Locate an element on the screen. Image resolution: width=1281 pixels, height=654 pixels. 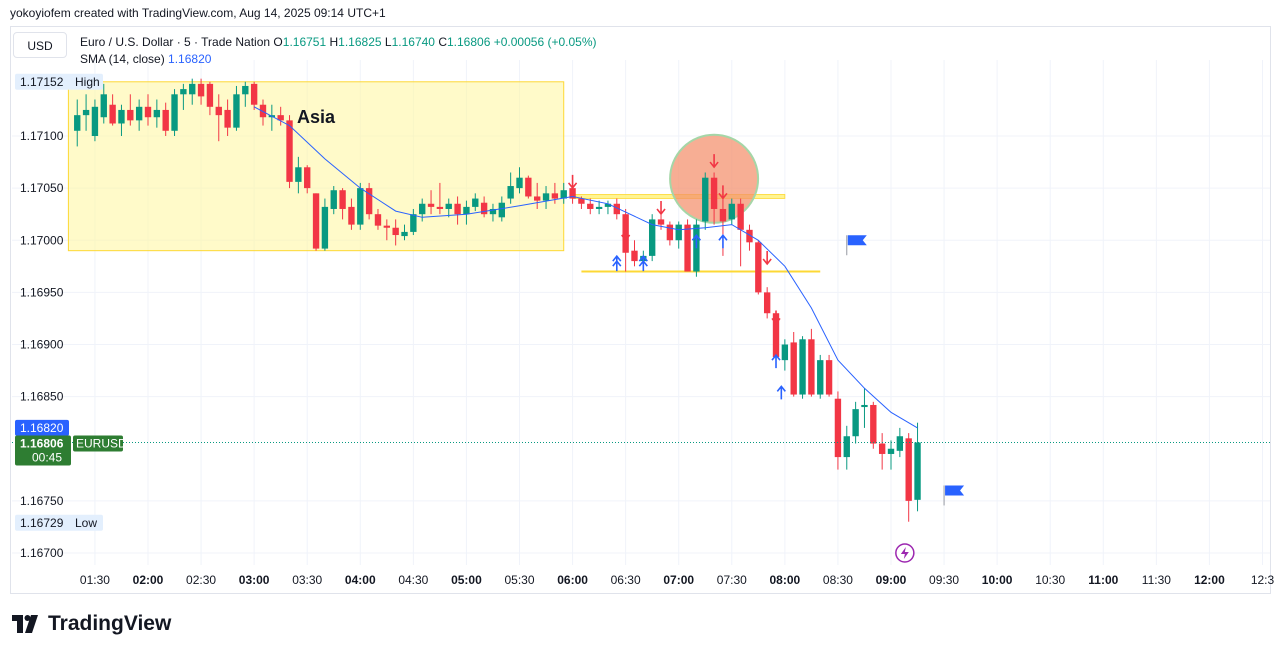
flag-icon is located at coordinates (954, 495).